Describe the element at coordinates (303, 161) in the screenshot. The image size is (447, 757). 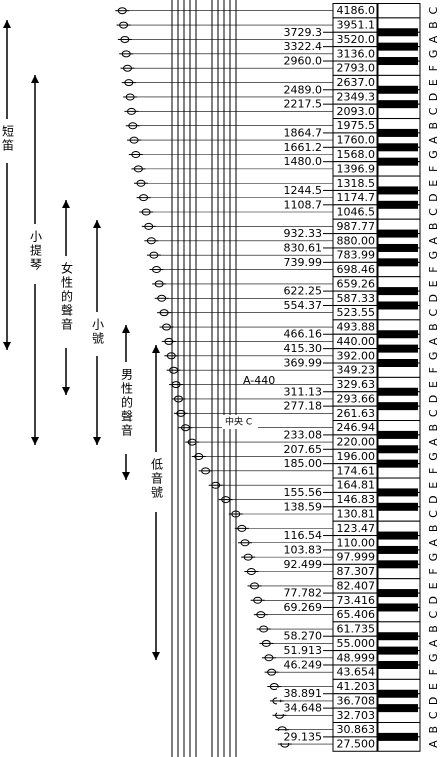
I see `black-key-frequency: 1480.0` at that location.